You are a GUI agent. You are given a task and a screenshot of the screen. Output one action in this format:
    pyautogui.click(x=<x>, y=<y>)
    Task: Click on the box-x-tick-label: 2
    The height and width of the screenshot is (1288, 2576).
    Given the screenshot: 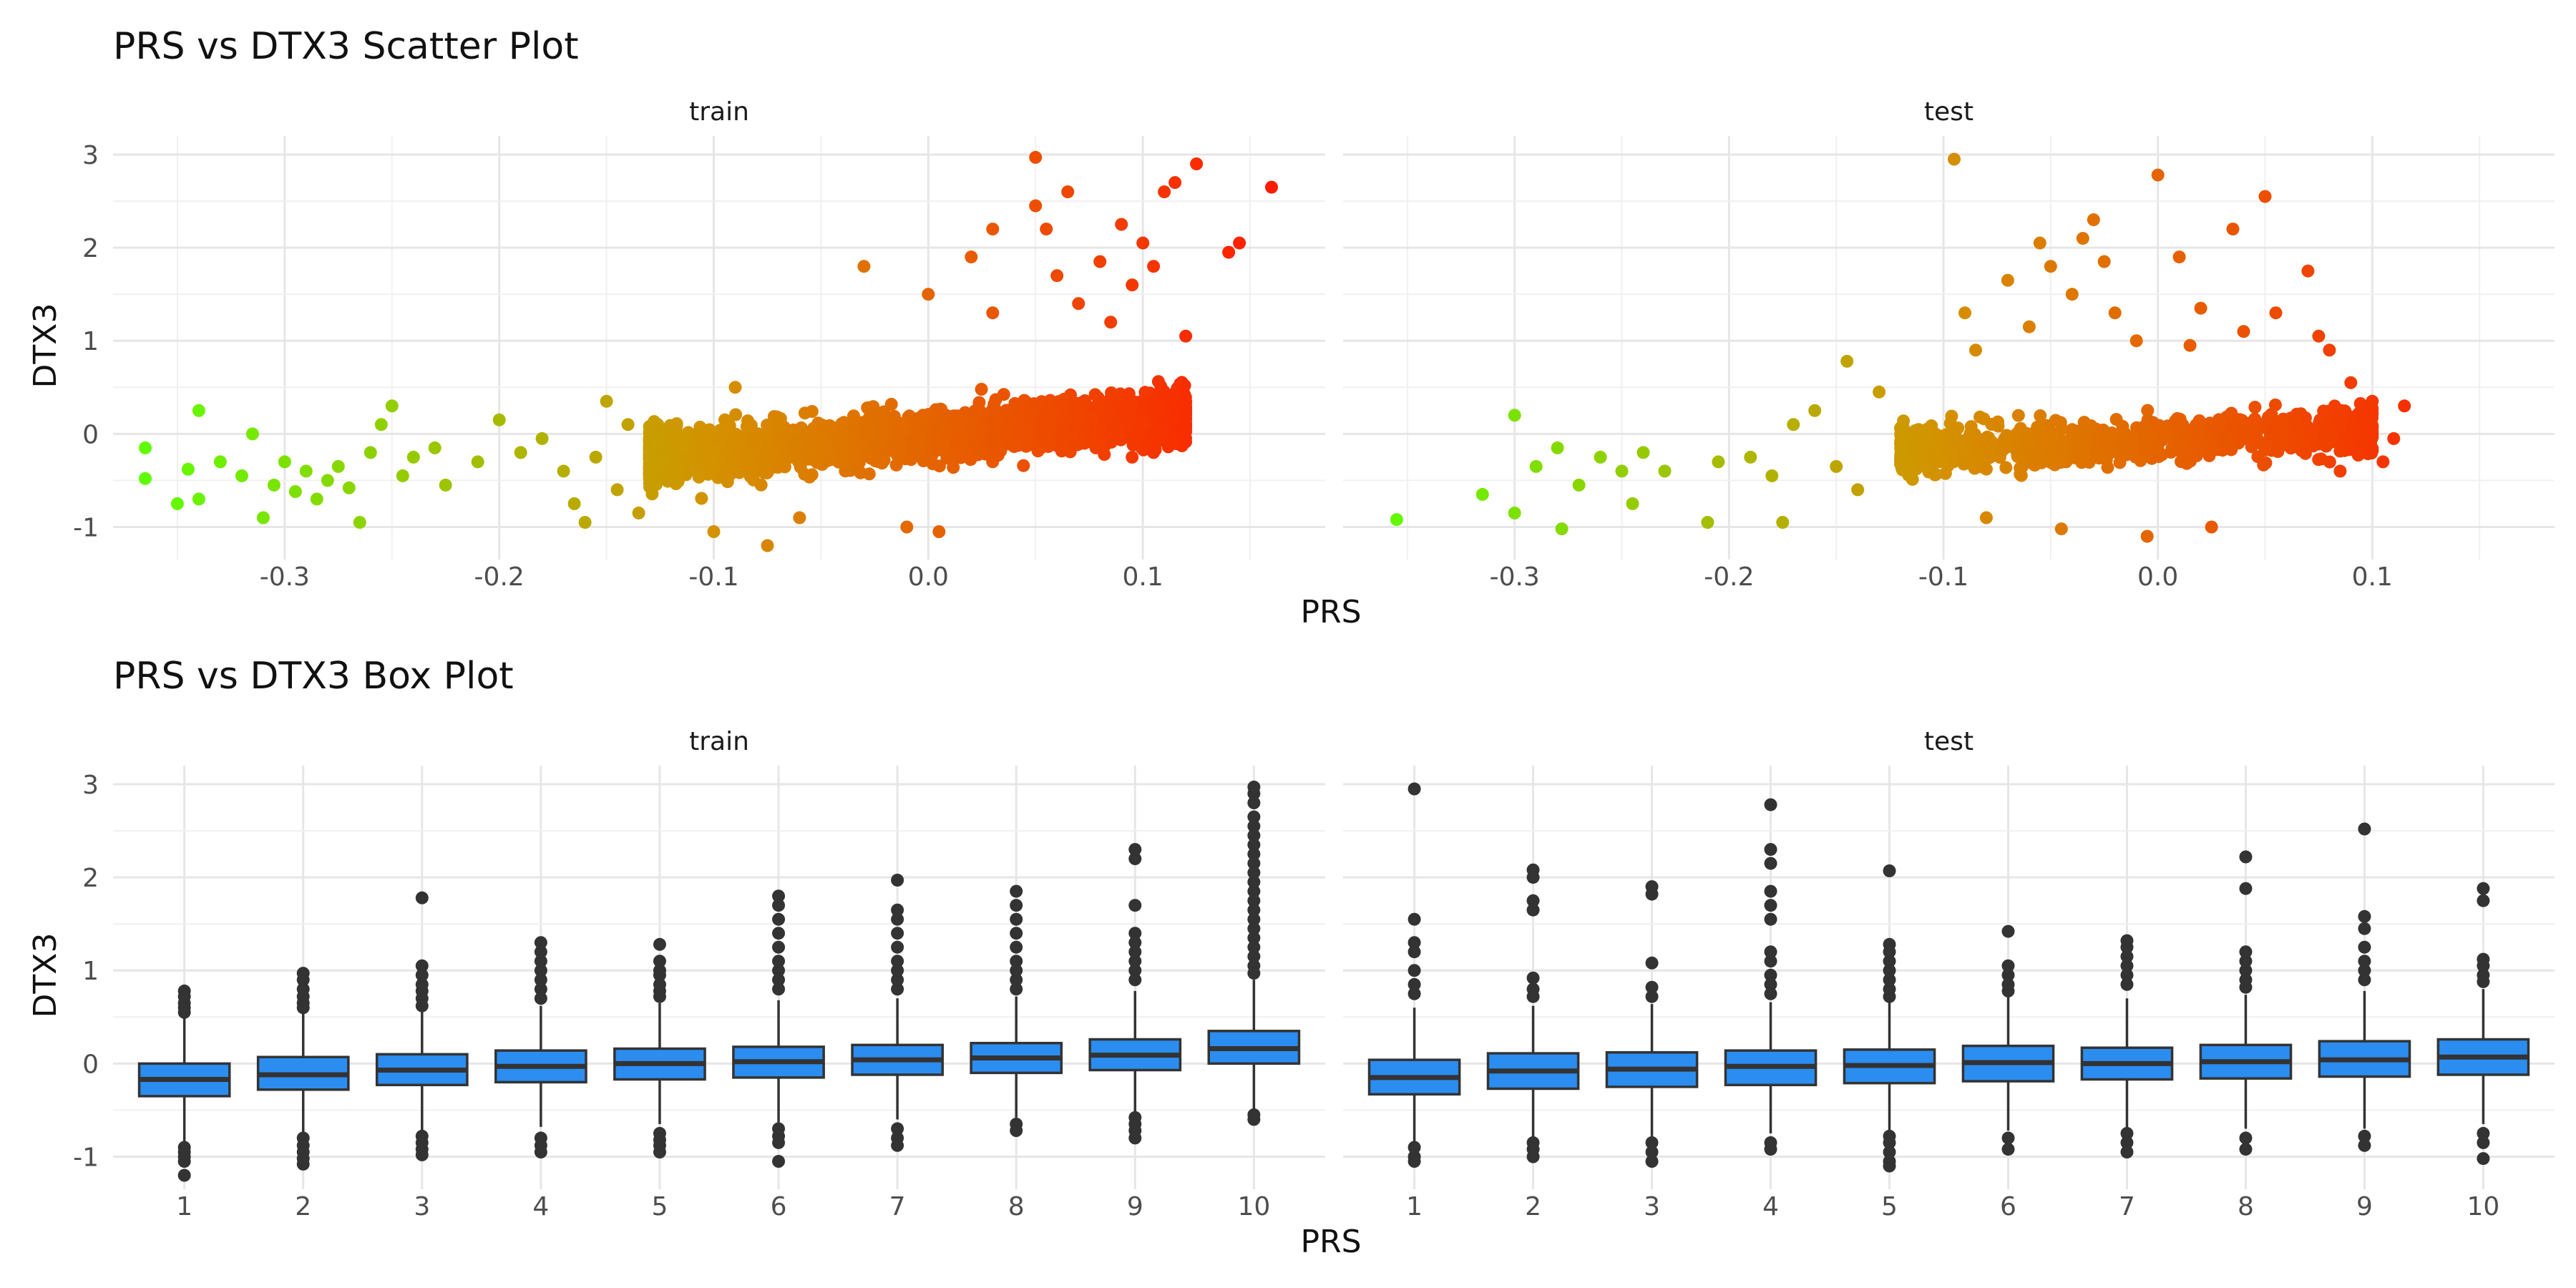 What is the action you would take?
    pyautogui.click(x=1533, y=1206)
    